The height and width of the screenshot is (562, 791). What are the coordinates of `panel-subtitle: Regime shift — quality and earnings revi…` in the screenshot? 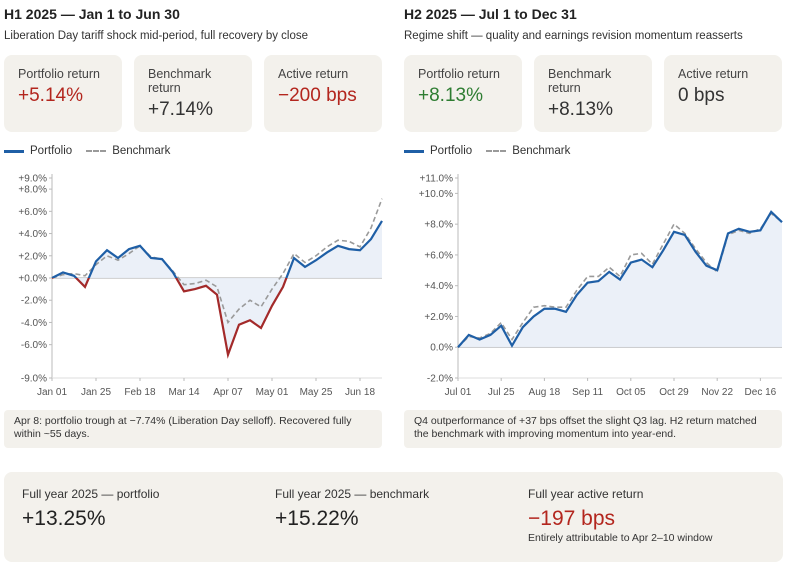 It's located at (573, 36).